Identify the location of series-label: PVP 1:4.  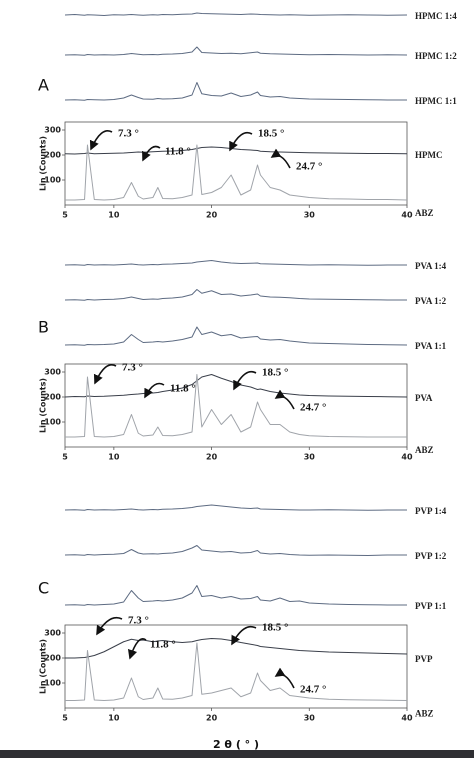
(431, 511).